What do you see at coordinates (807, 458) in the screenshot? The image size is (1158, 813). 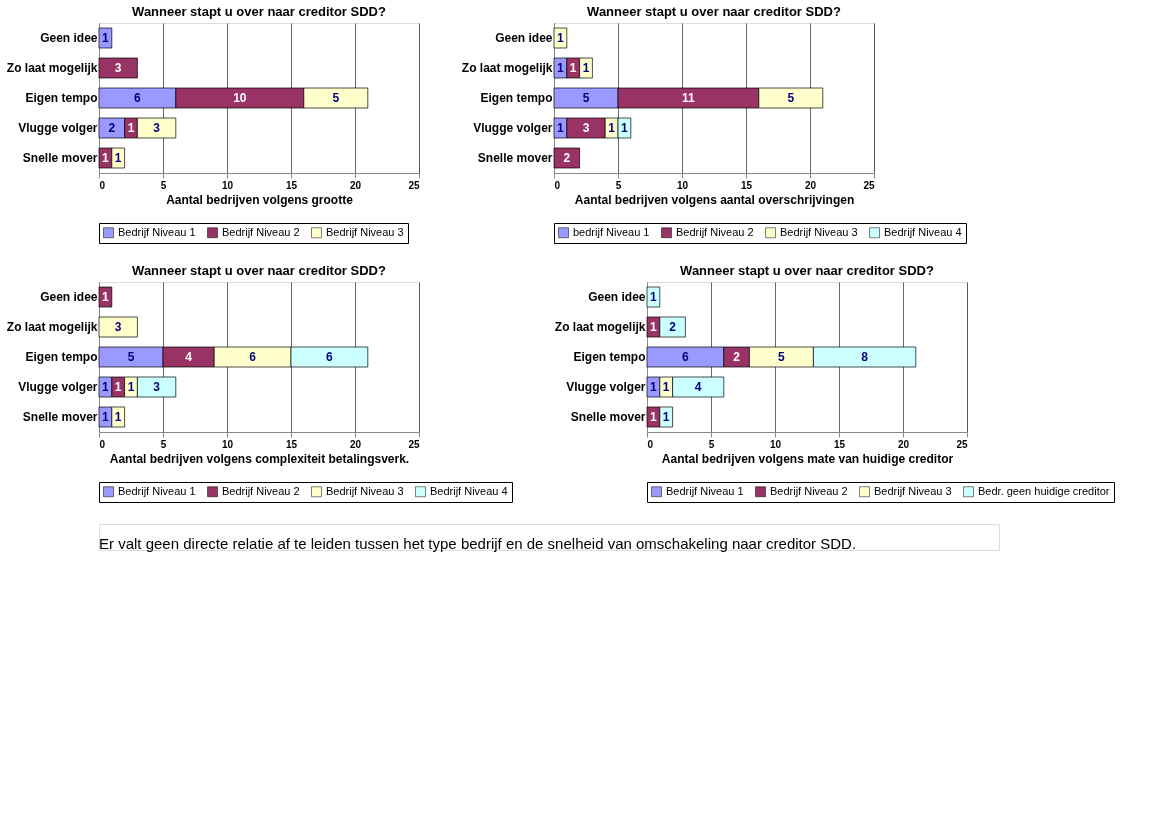 I see `x-axis-title: Aantal bedrijven volgens mate van huidige creditor` at bounding box center [807, 458].